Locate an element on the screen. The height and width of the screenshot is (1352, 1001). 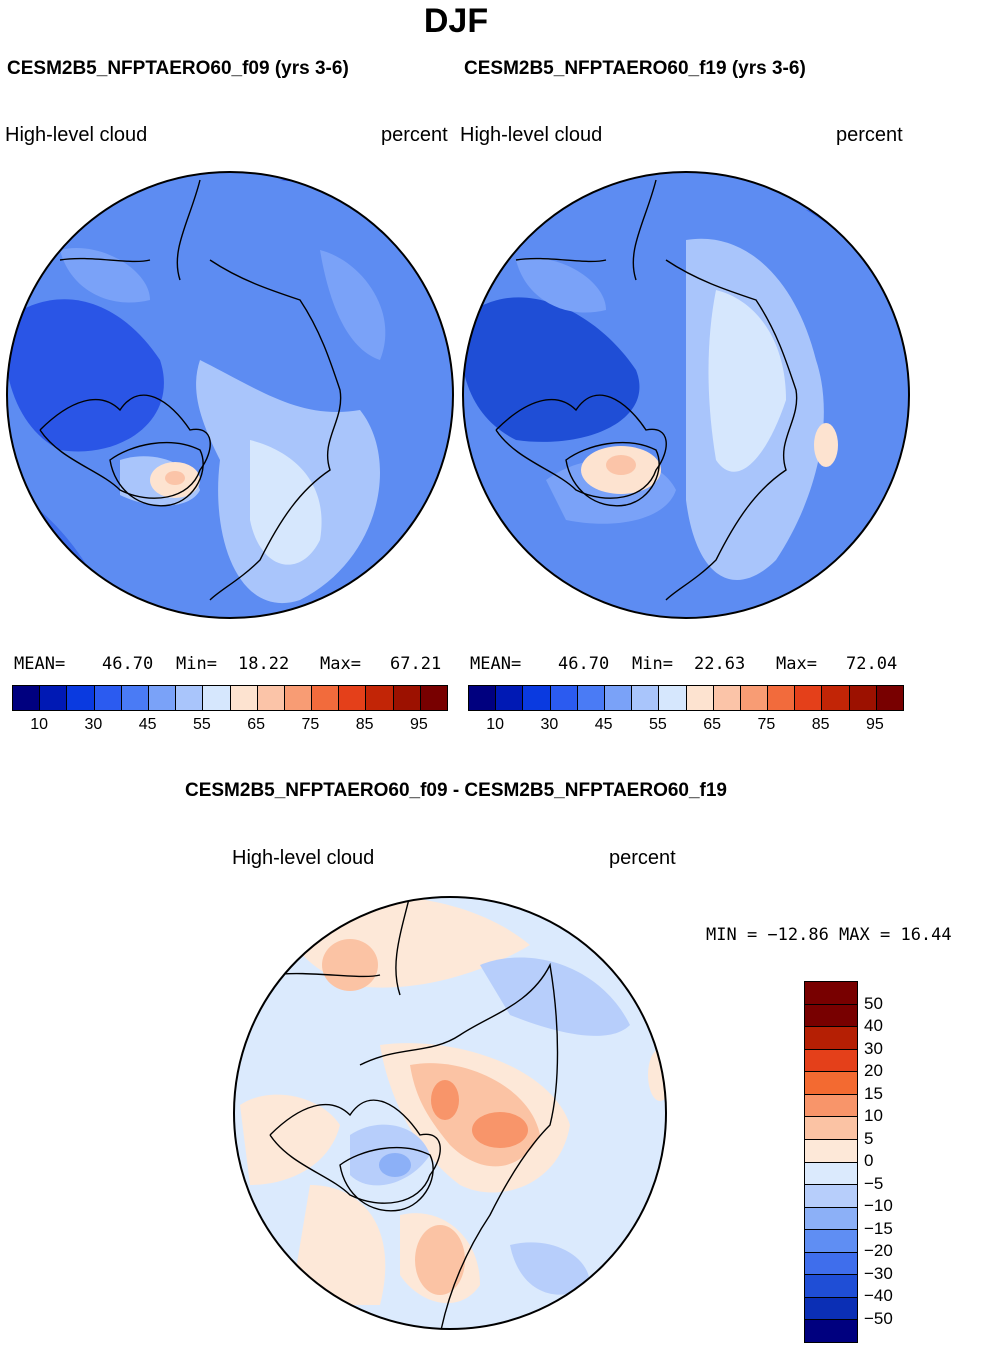
case1-min-label: Min= is located at coordinates (196, 664).